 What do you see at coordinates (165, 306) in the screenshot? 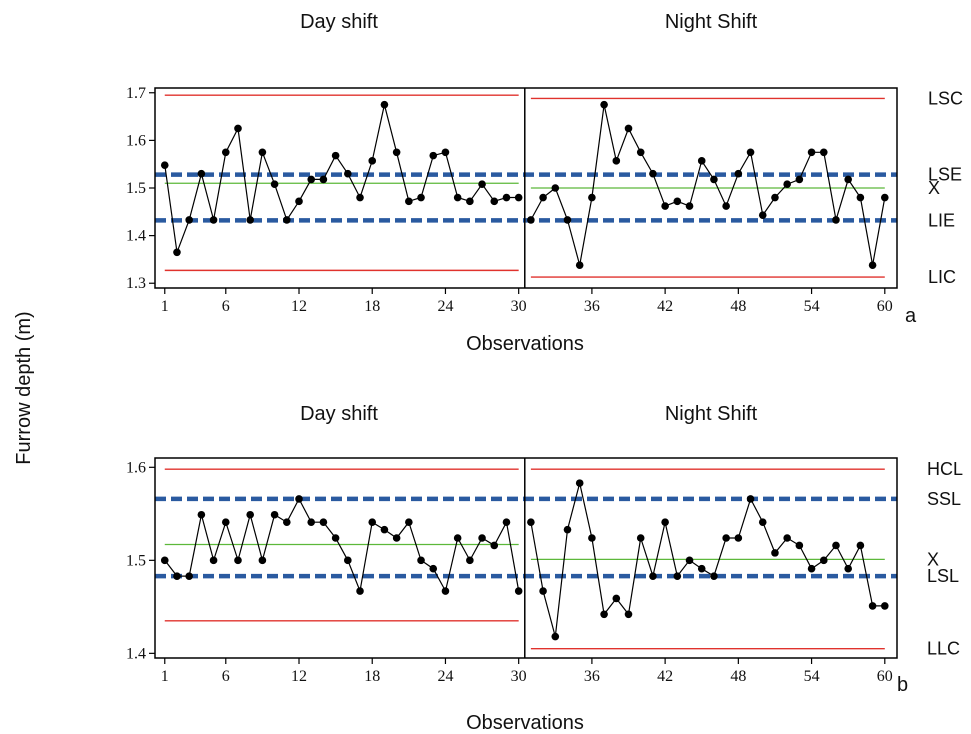
I see `panel-a-x-tick-label-1: 1` at bounding box center [165, 306].